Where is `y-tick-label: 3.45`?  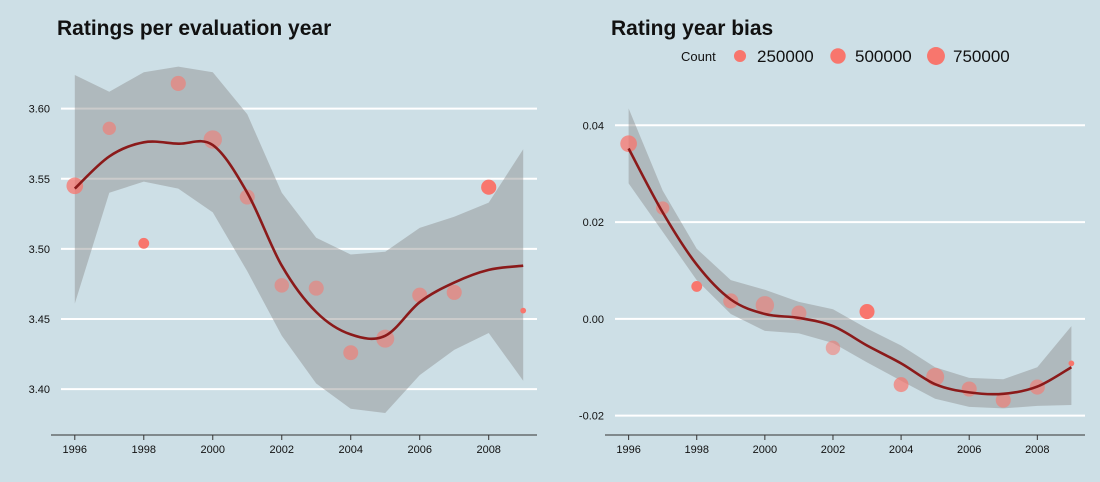
y-tick-label: 3.45 is located at coordinates (39, 320).